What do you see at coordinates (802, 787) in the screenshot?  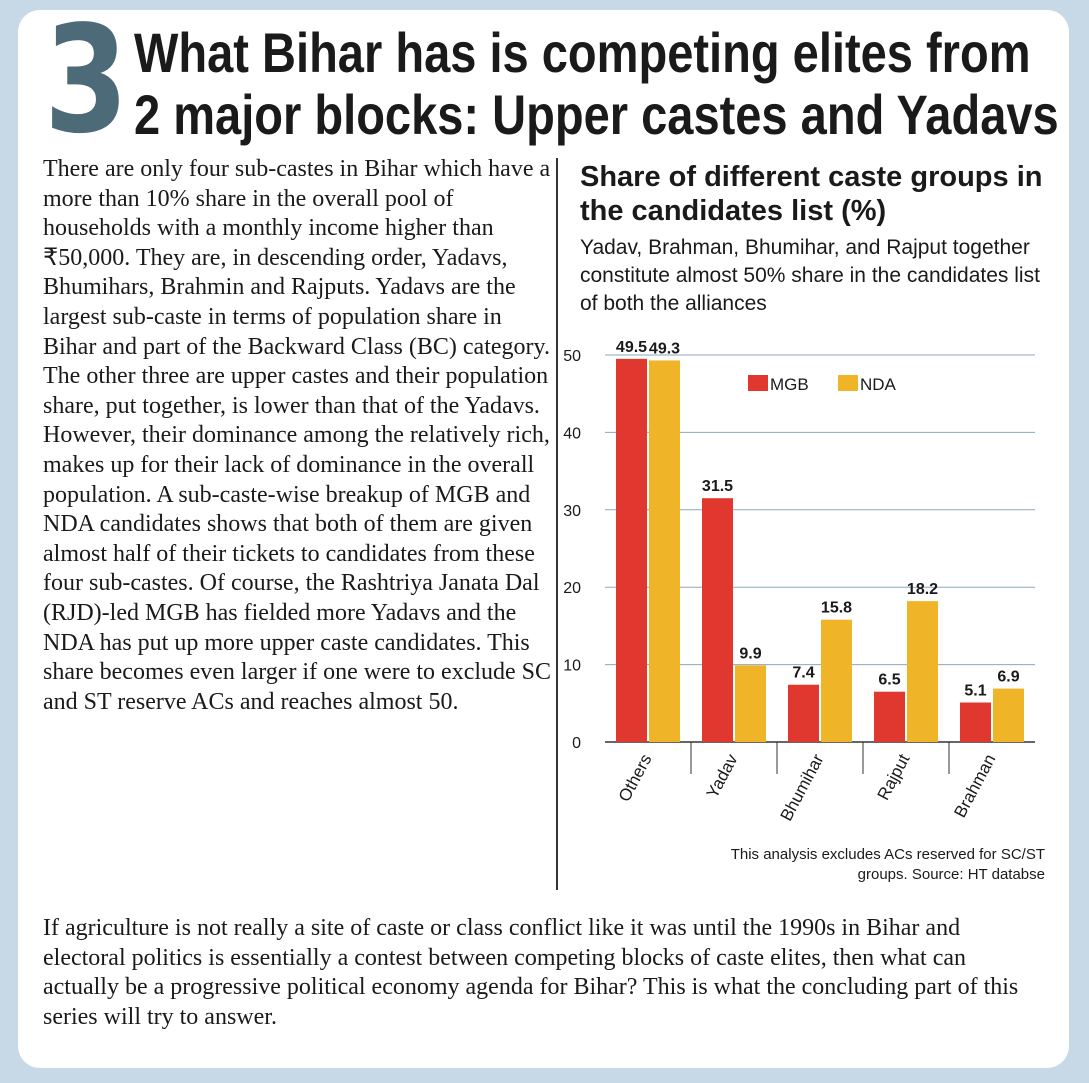 I see `x-tick-label: Bhumihar` at bounding box center [802, 787].